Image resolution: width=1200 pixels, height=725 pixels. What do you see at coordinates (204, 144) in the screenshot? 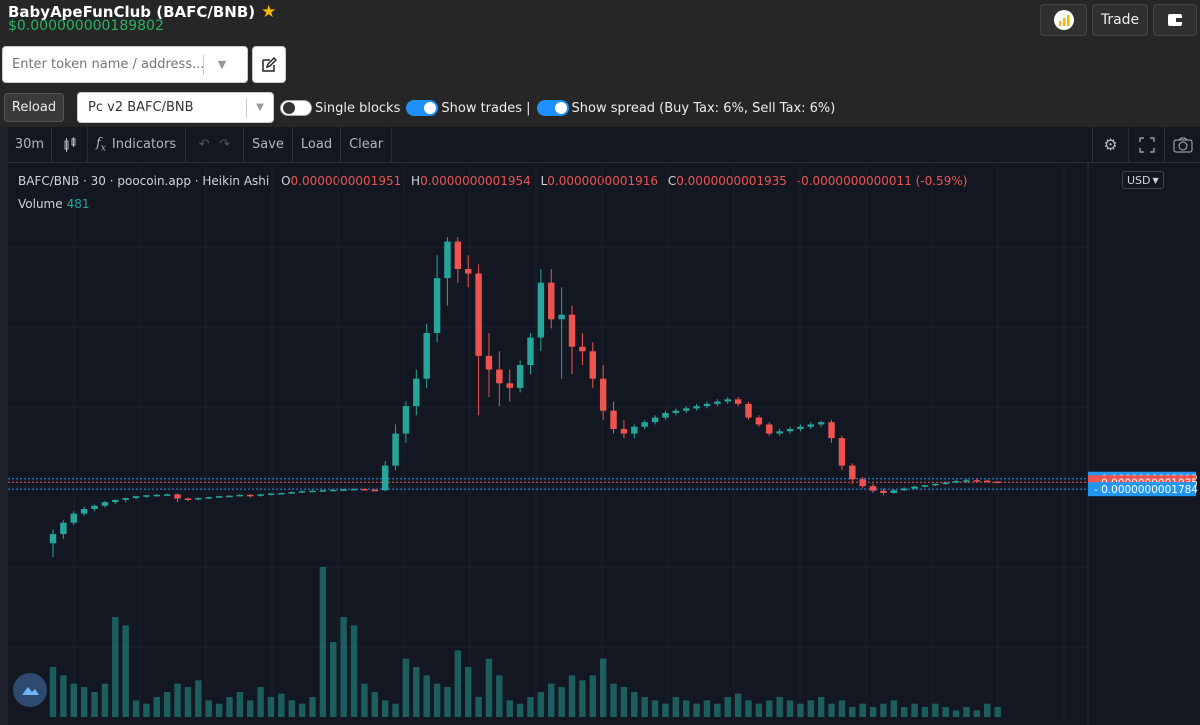
I see `undo-icon: ↶` at bounding box center [204, 144].